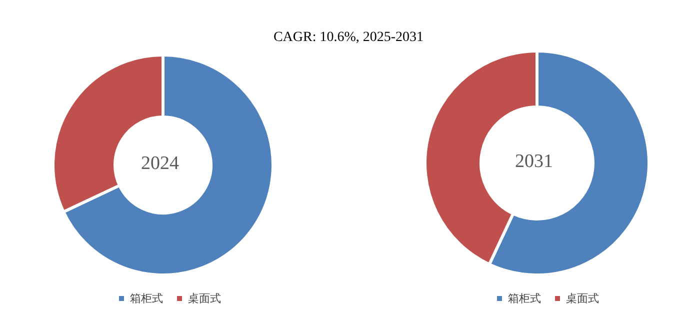 Image resolution: width=697 pixels, height=321 pixels. I want to click on text: 2031, so click(534, 161).